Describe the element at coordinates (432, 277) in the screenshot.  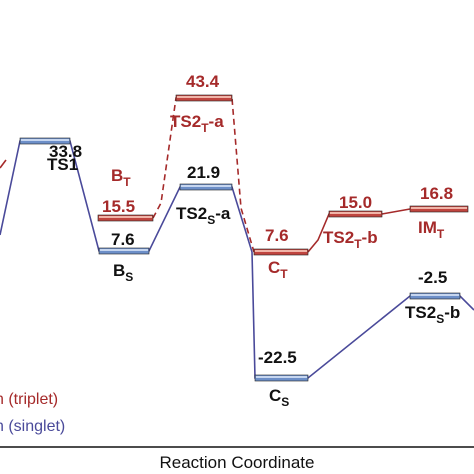
I see `value-ts2sb: -2.5` at that location.